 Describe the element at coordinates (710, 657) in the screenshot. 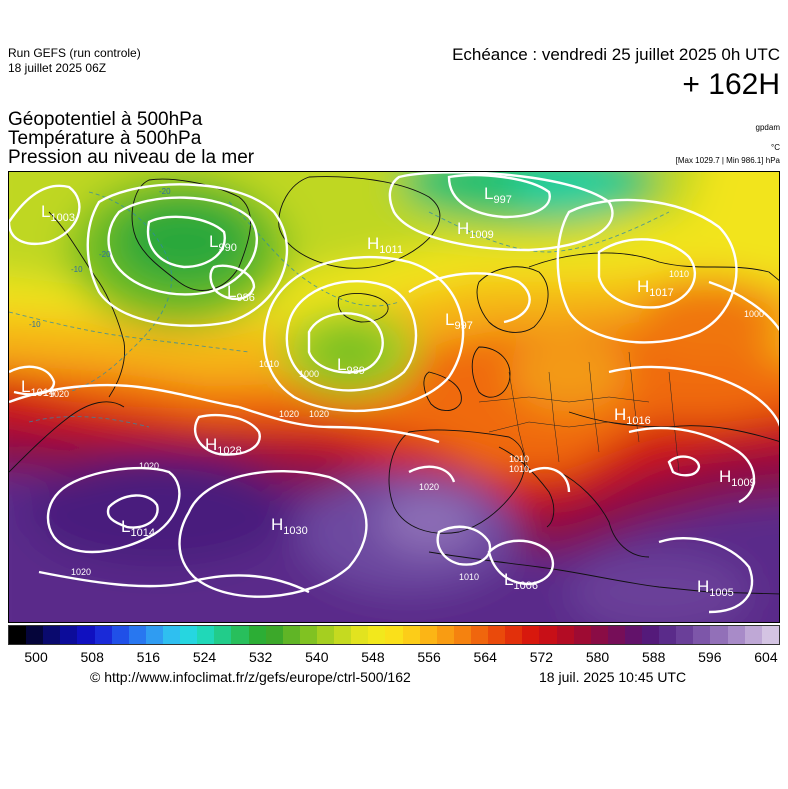

I see `colorbar-tick-label: 596` at that location.